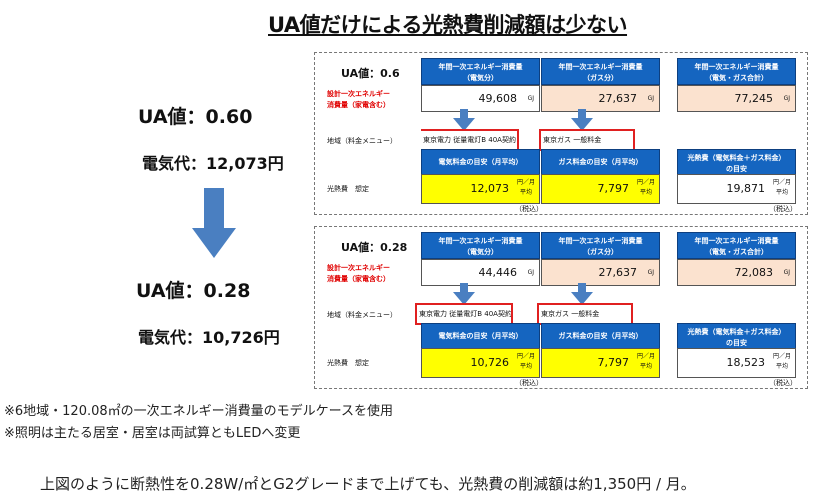  What do you see at coordinates (370, 73) in the screenshot?
I see `panel-ua-value: UA値：0.6` at bounding box center [370, 73].